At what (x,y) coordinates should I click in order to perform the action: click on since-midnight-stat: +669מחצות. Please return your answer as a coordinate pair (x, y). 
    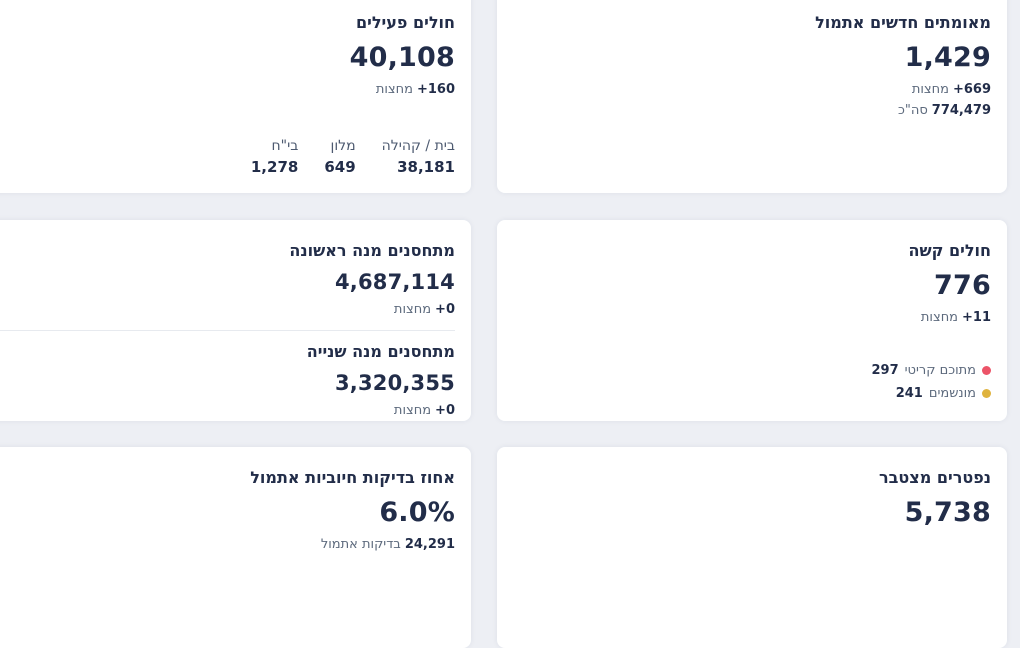
    Looking at the image, I should click on (752, 89).